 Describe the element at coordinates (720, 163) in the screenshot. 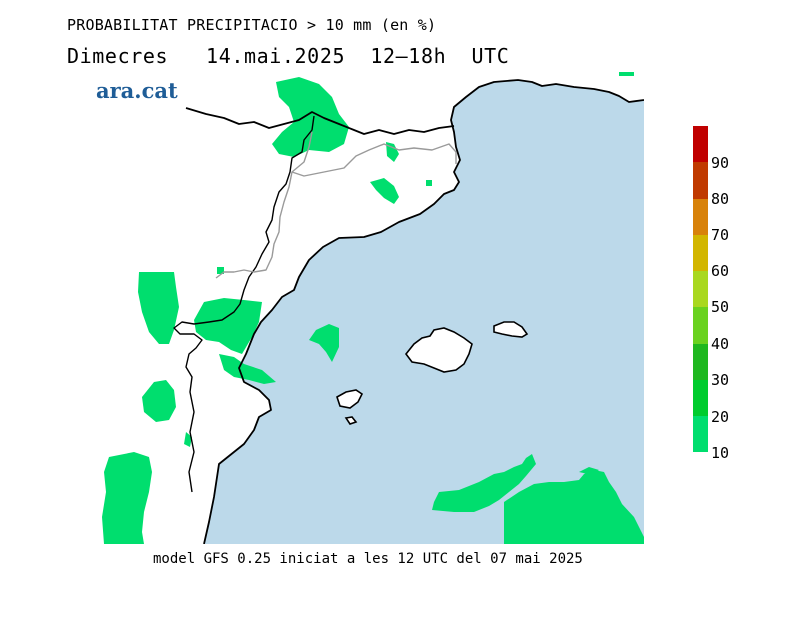

I see `legend-label: 90` at that location.